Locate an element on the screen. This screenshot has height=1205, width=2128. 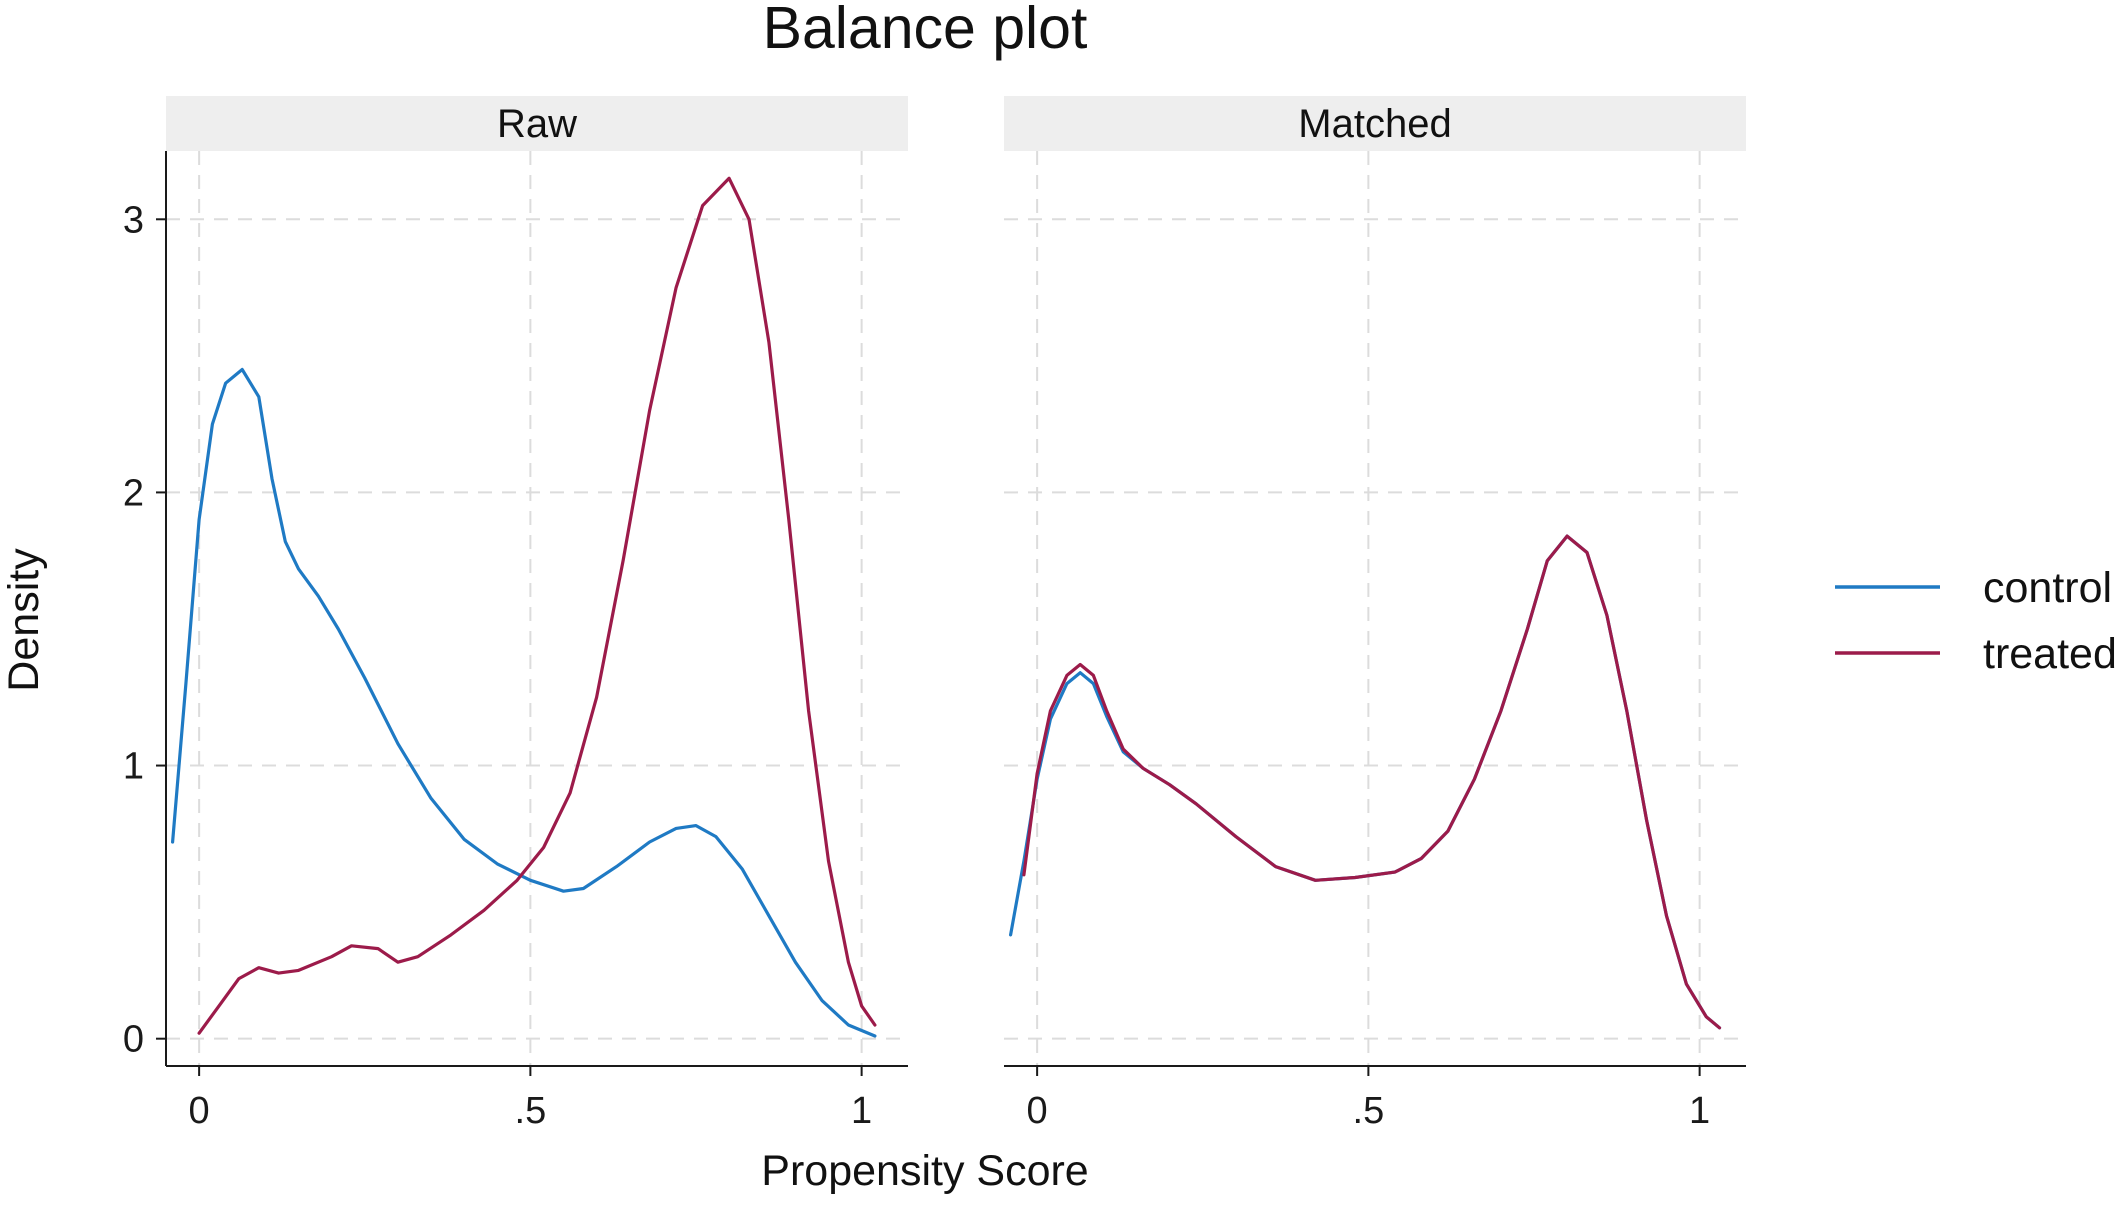
y-axis-title: Density is located at coordinates (24, 620).